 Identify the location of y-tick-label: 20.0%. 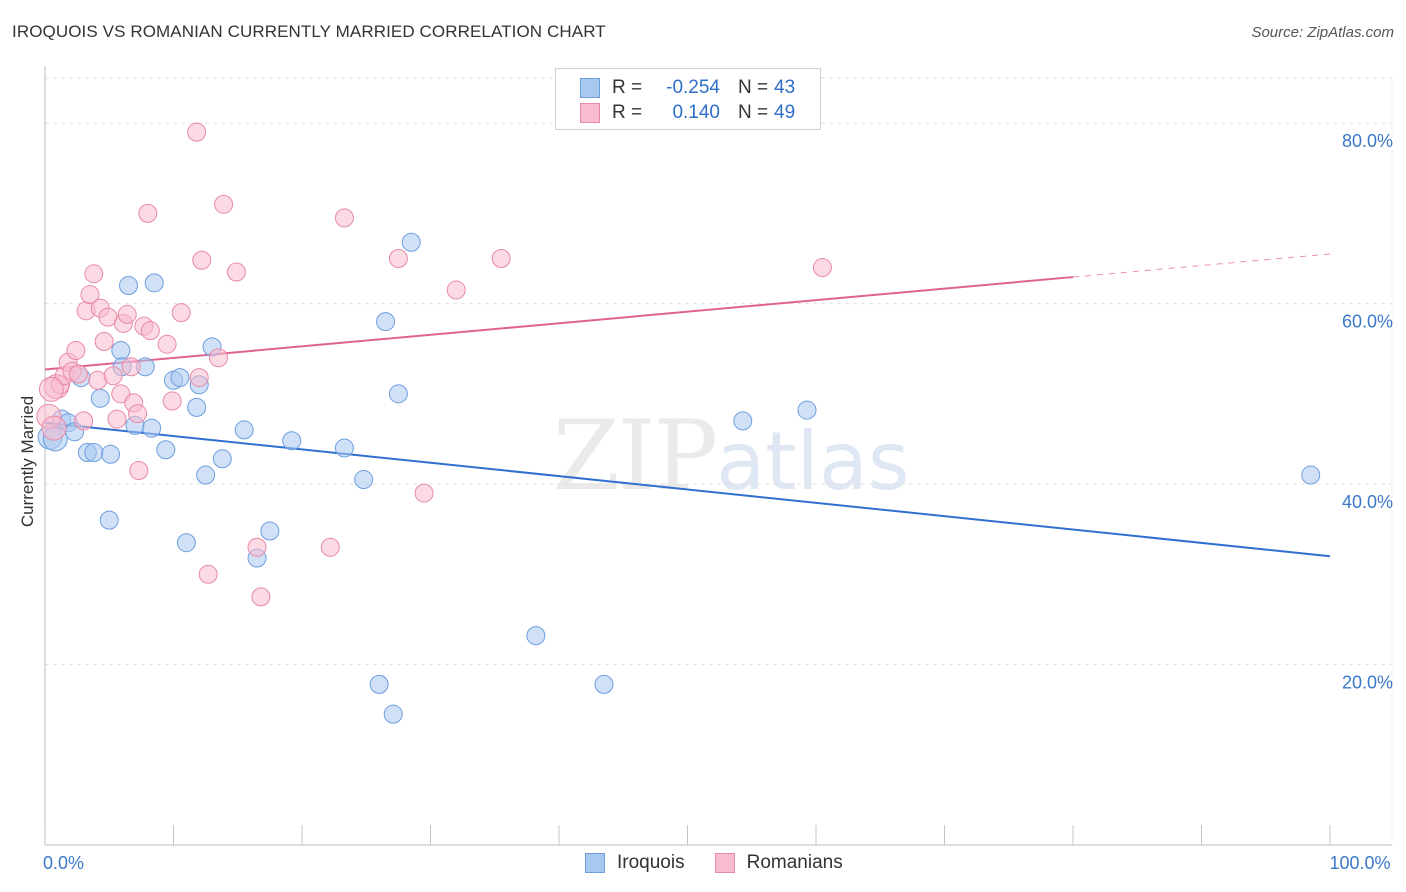
(1367, 683).